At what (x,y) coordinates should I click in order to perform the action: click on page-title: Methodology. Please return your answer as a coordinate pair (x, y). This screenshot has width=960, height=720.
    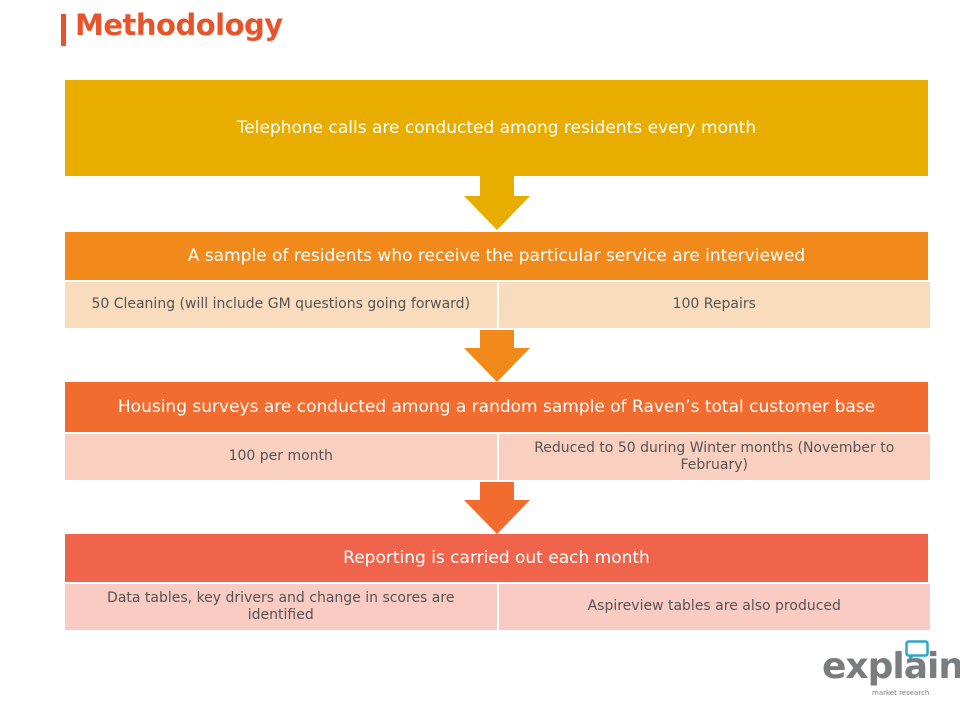
    Looking at the image, I should click on (179, 25).